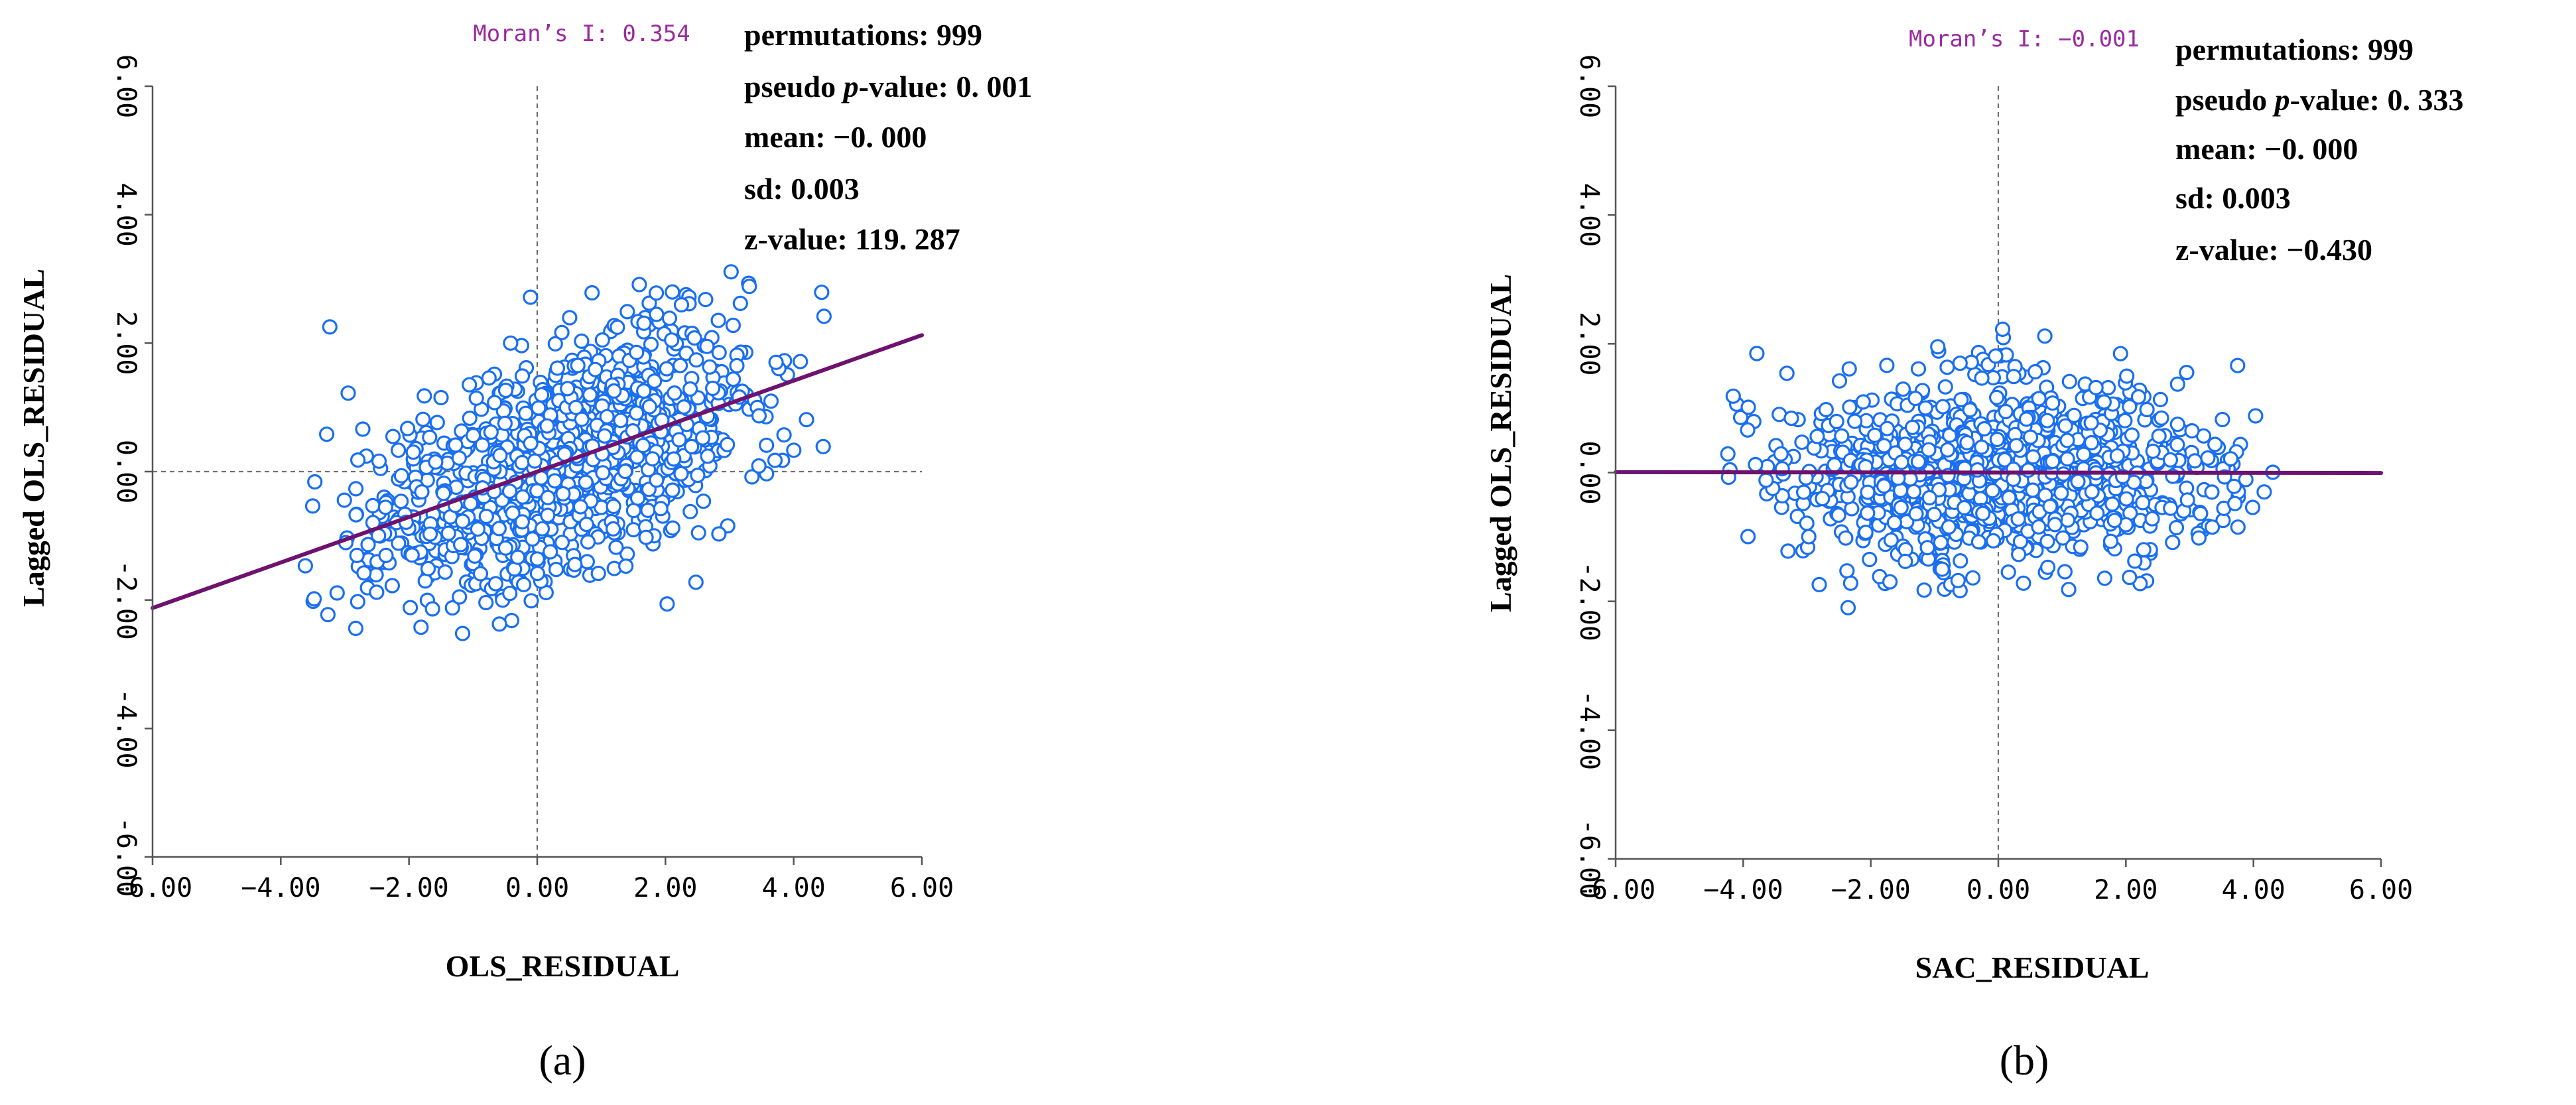 The height and width of the screenshot is (1105, 2576). Describe the element at coordinates (863, 35) in the screenshot. I see `permutations-text: permutations: 999` at that location.